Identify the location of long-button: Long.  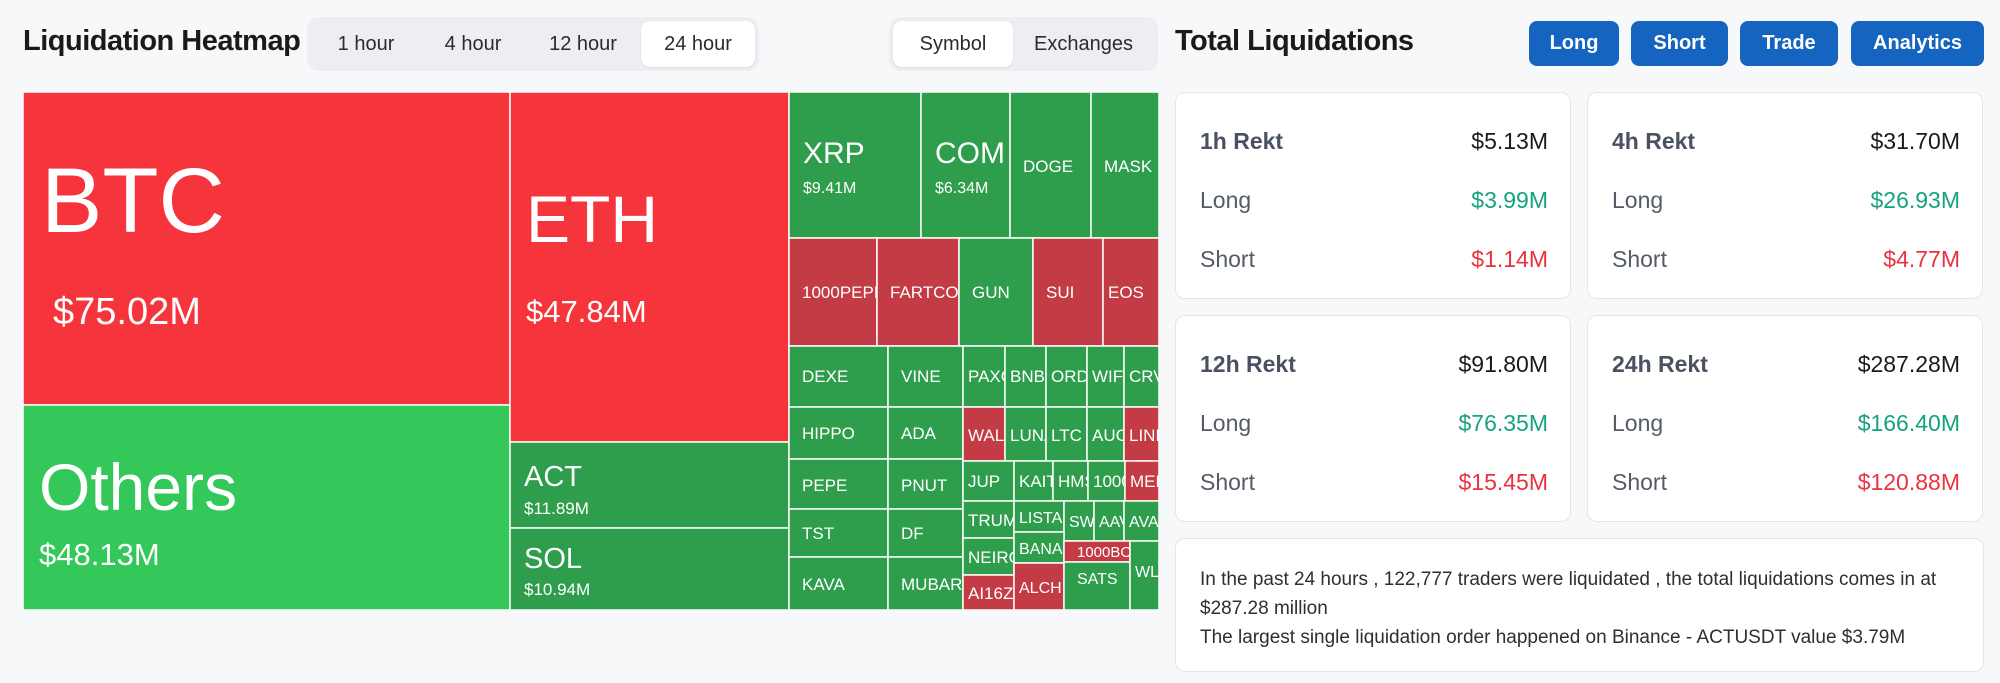
(1574, 43).